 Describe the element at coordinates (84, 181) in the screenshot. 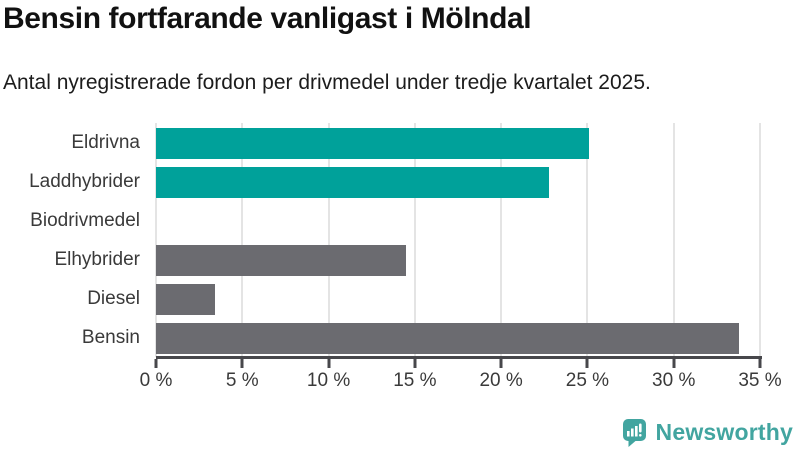

I see `category-label-laddhybrider: Laddhybrider` at that location.